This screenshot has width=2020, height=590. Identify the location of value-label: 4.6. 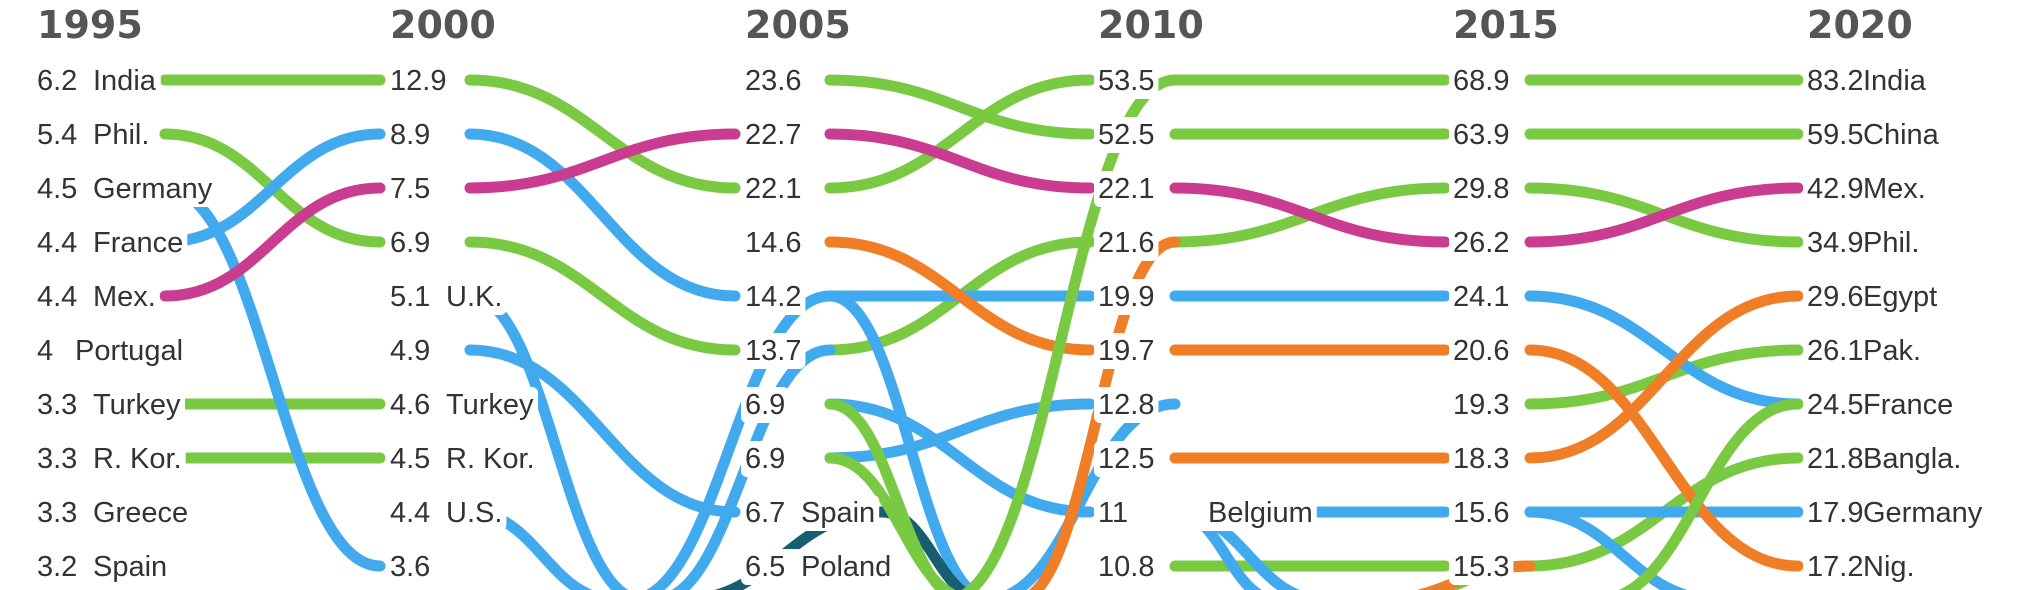
(410, 405).